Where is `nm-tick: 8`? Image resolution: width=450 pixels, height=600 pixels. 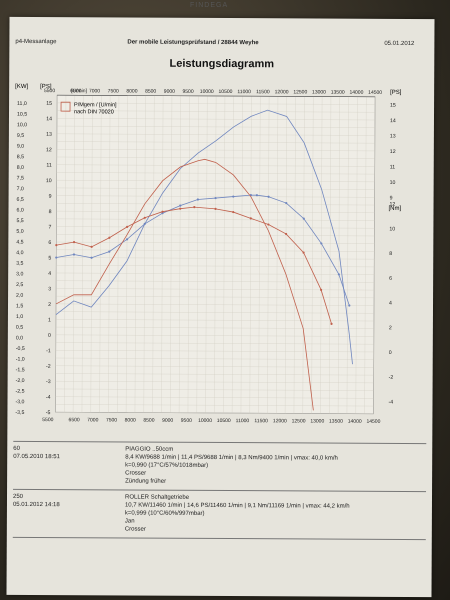
nm-tick: 8 is located at coordinates (390, 254).